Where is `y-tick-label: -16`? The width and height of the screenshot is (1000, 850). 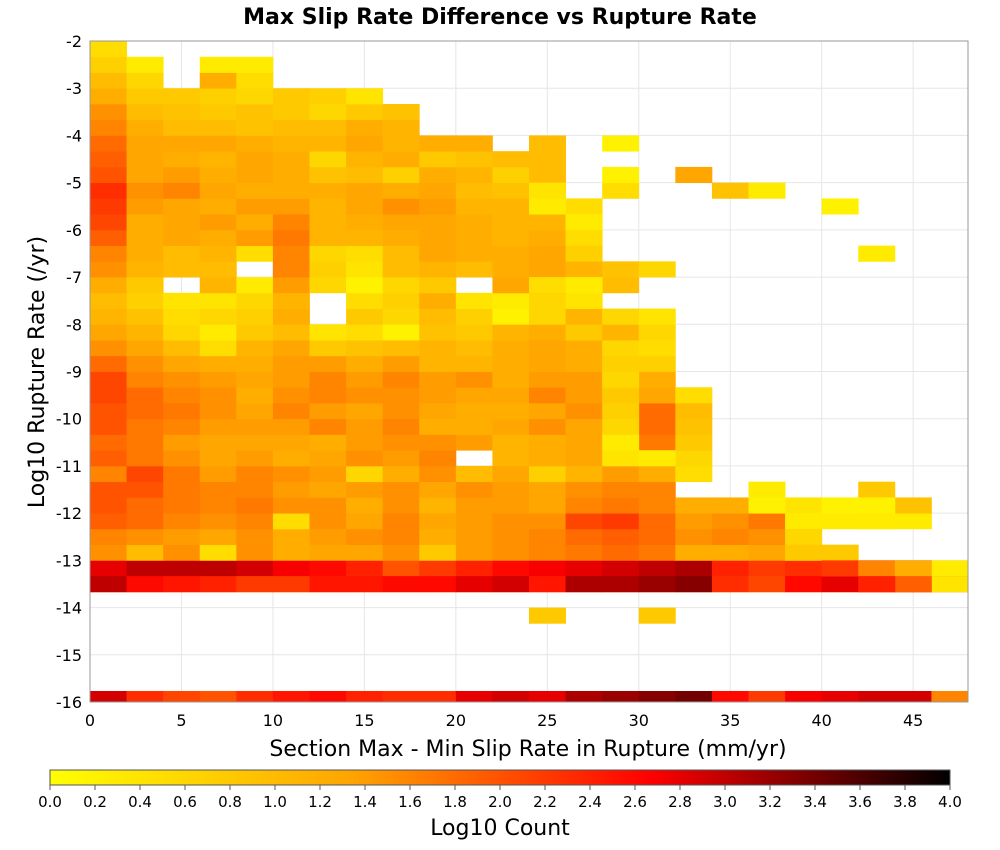
y-tick-label: -16 is located at coordinates (69, 702).